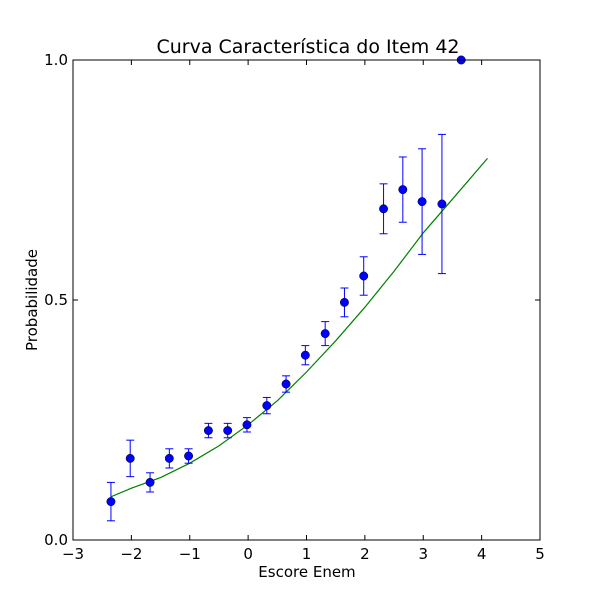 Image resolution: width=600 pixels, height=600 pixels. What do you see at coordinates (423, 554) in the screenshot?
I see `x-tick-label: 3` at bounding box center [423, 554].